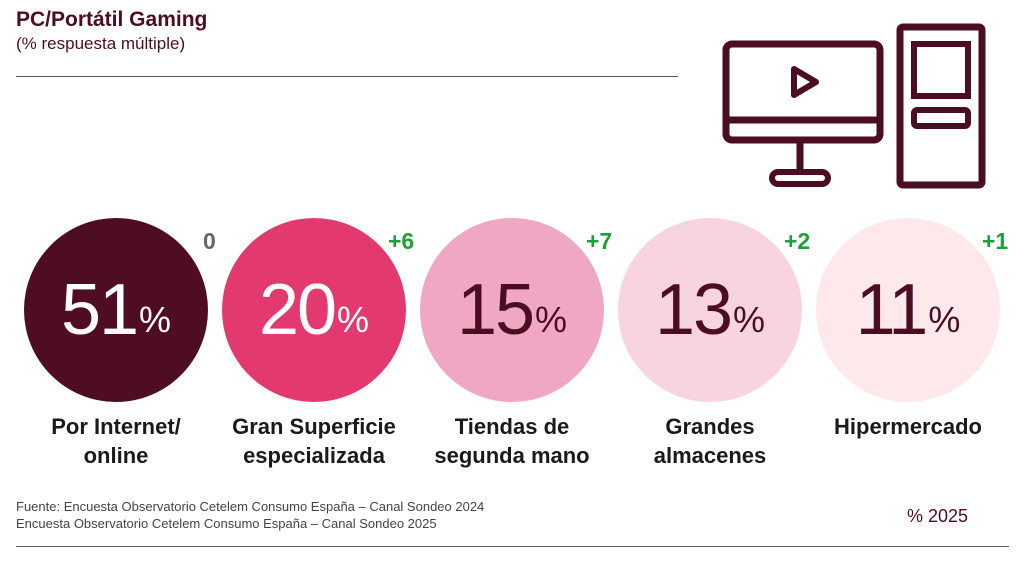 This screenshot has width=1024, height=586. Describe the element at coordinates (710, 426) in the screenshot. I see `category-label-line: Grandes` at that location.